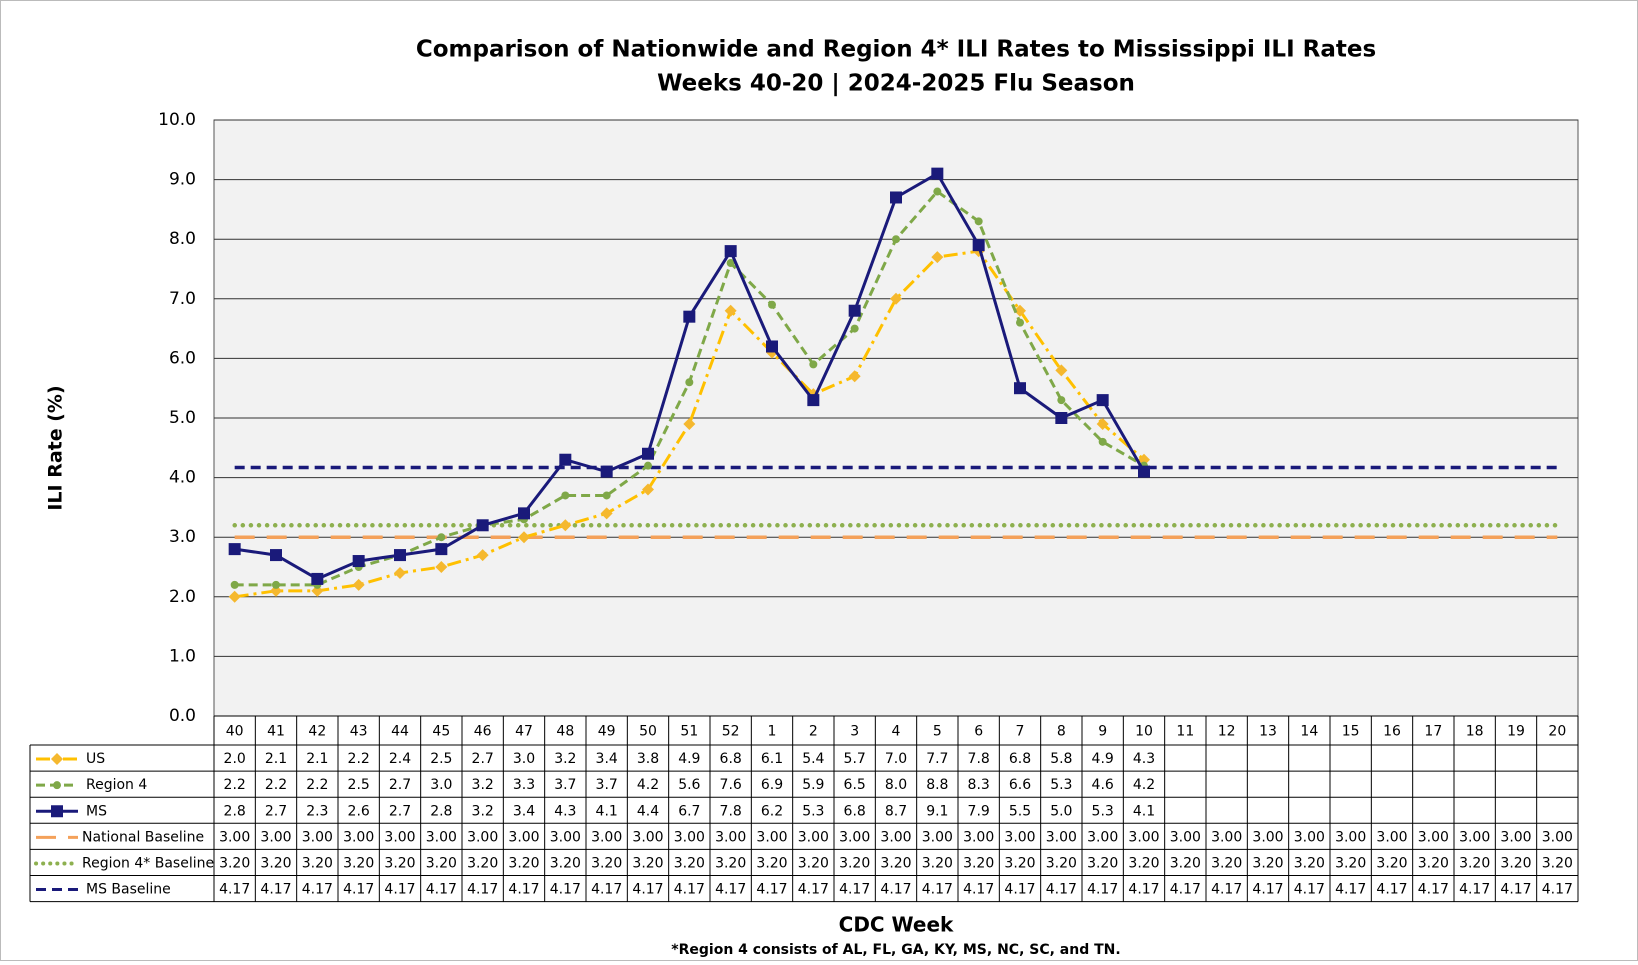 This screenshot has height=965, width=1638. Describe the element at coordinates (937, 732) in the screenshot. I see `x-tick-label: 5` at that location.